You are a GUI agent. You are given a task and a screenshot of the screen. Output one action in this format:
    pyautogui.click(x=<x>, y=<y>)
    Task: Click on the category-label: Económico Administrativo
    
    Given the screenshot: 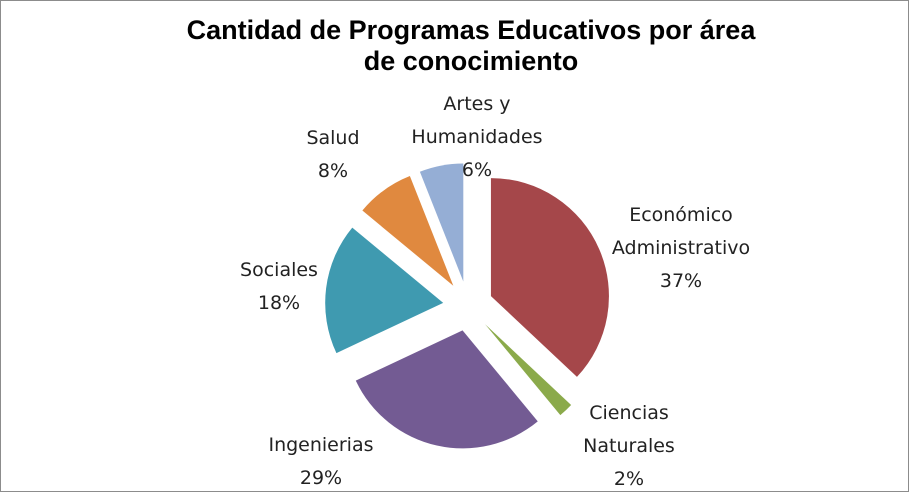 What is the action you would take?
    pyautogui.click(x=681, y=231)
    